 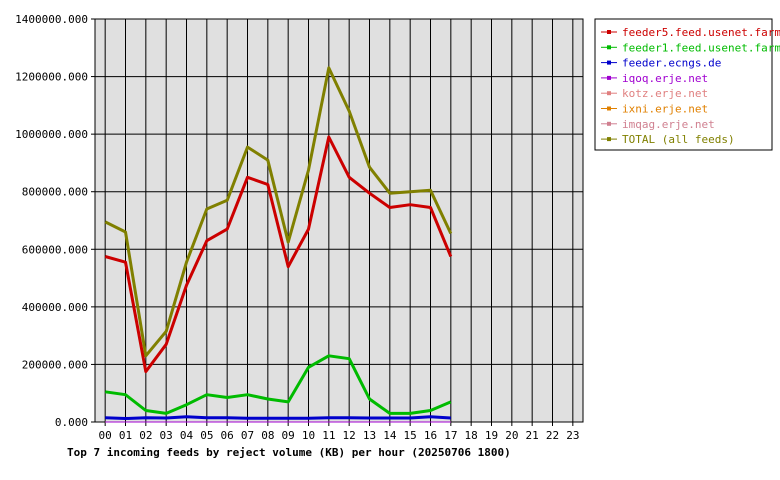 What do you see at coordinates (166, 435) in the screenshot?
I see `x-tick-label: 03` at bounding box center [166, 435].